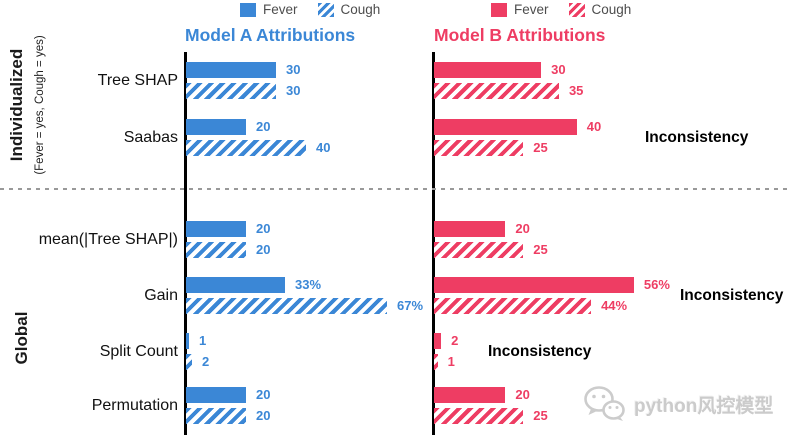  Describe the element at coordinates (108, 239) in the screenshot. I see `method-label: mean(|Tree SHAP|)` at that location.